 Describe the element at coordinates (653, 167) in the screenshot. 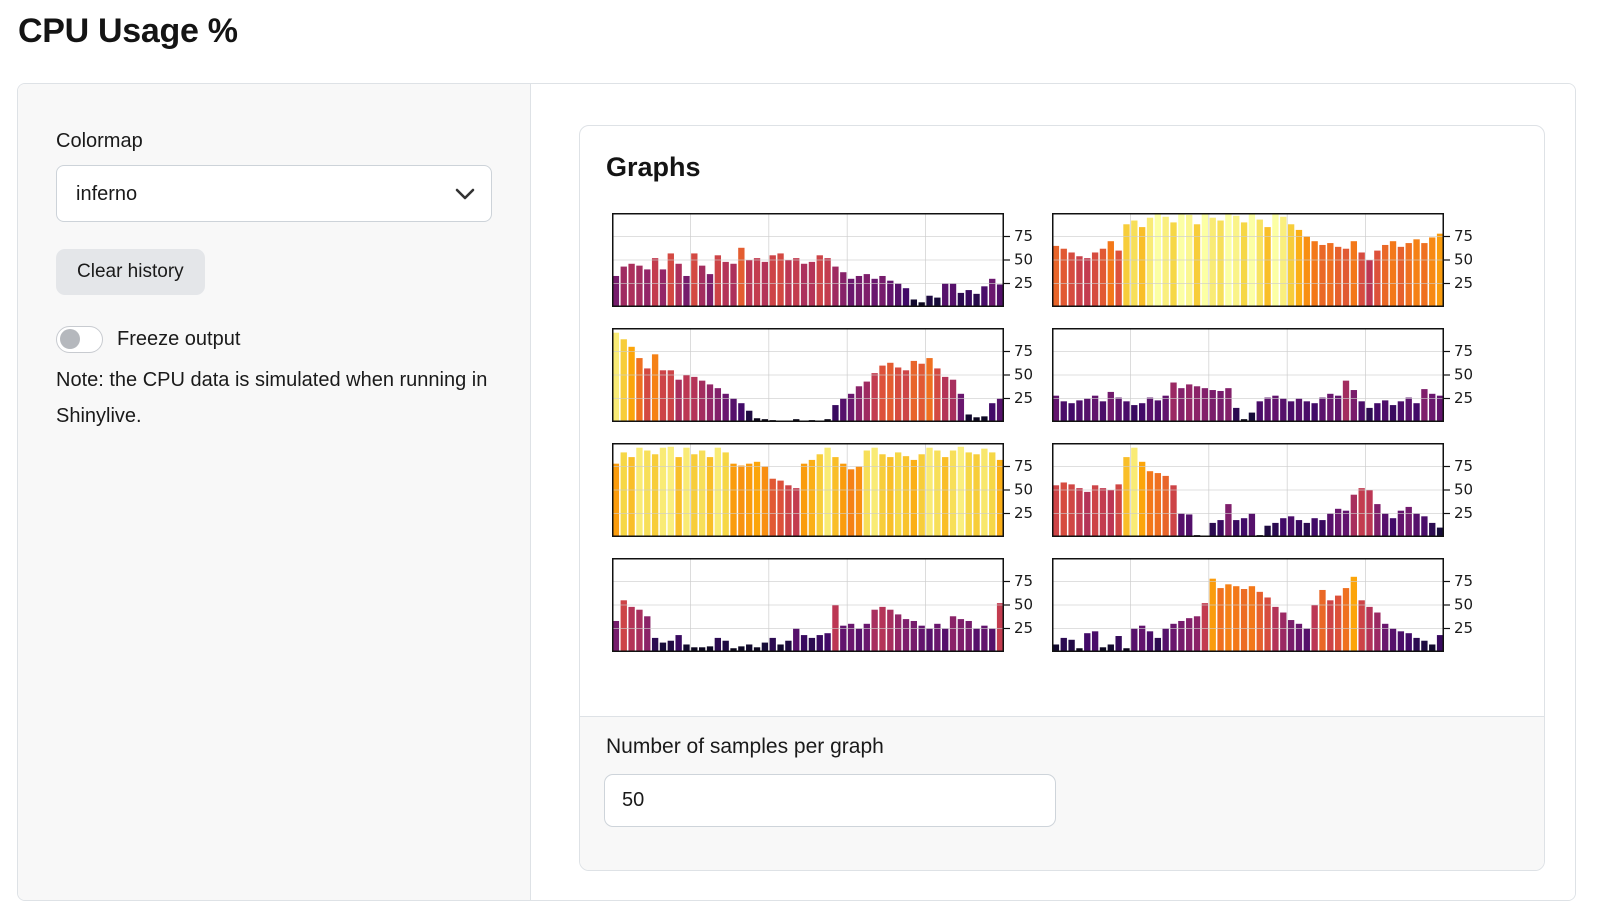

I see `graphs-title: Graphs` at that location.